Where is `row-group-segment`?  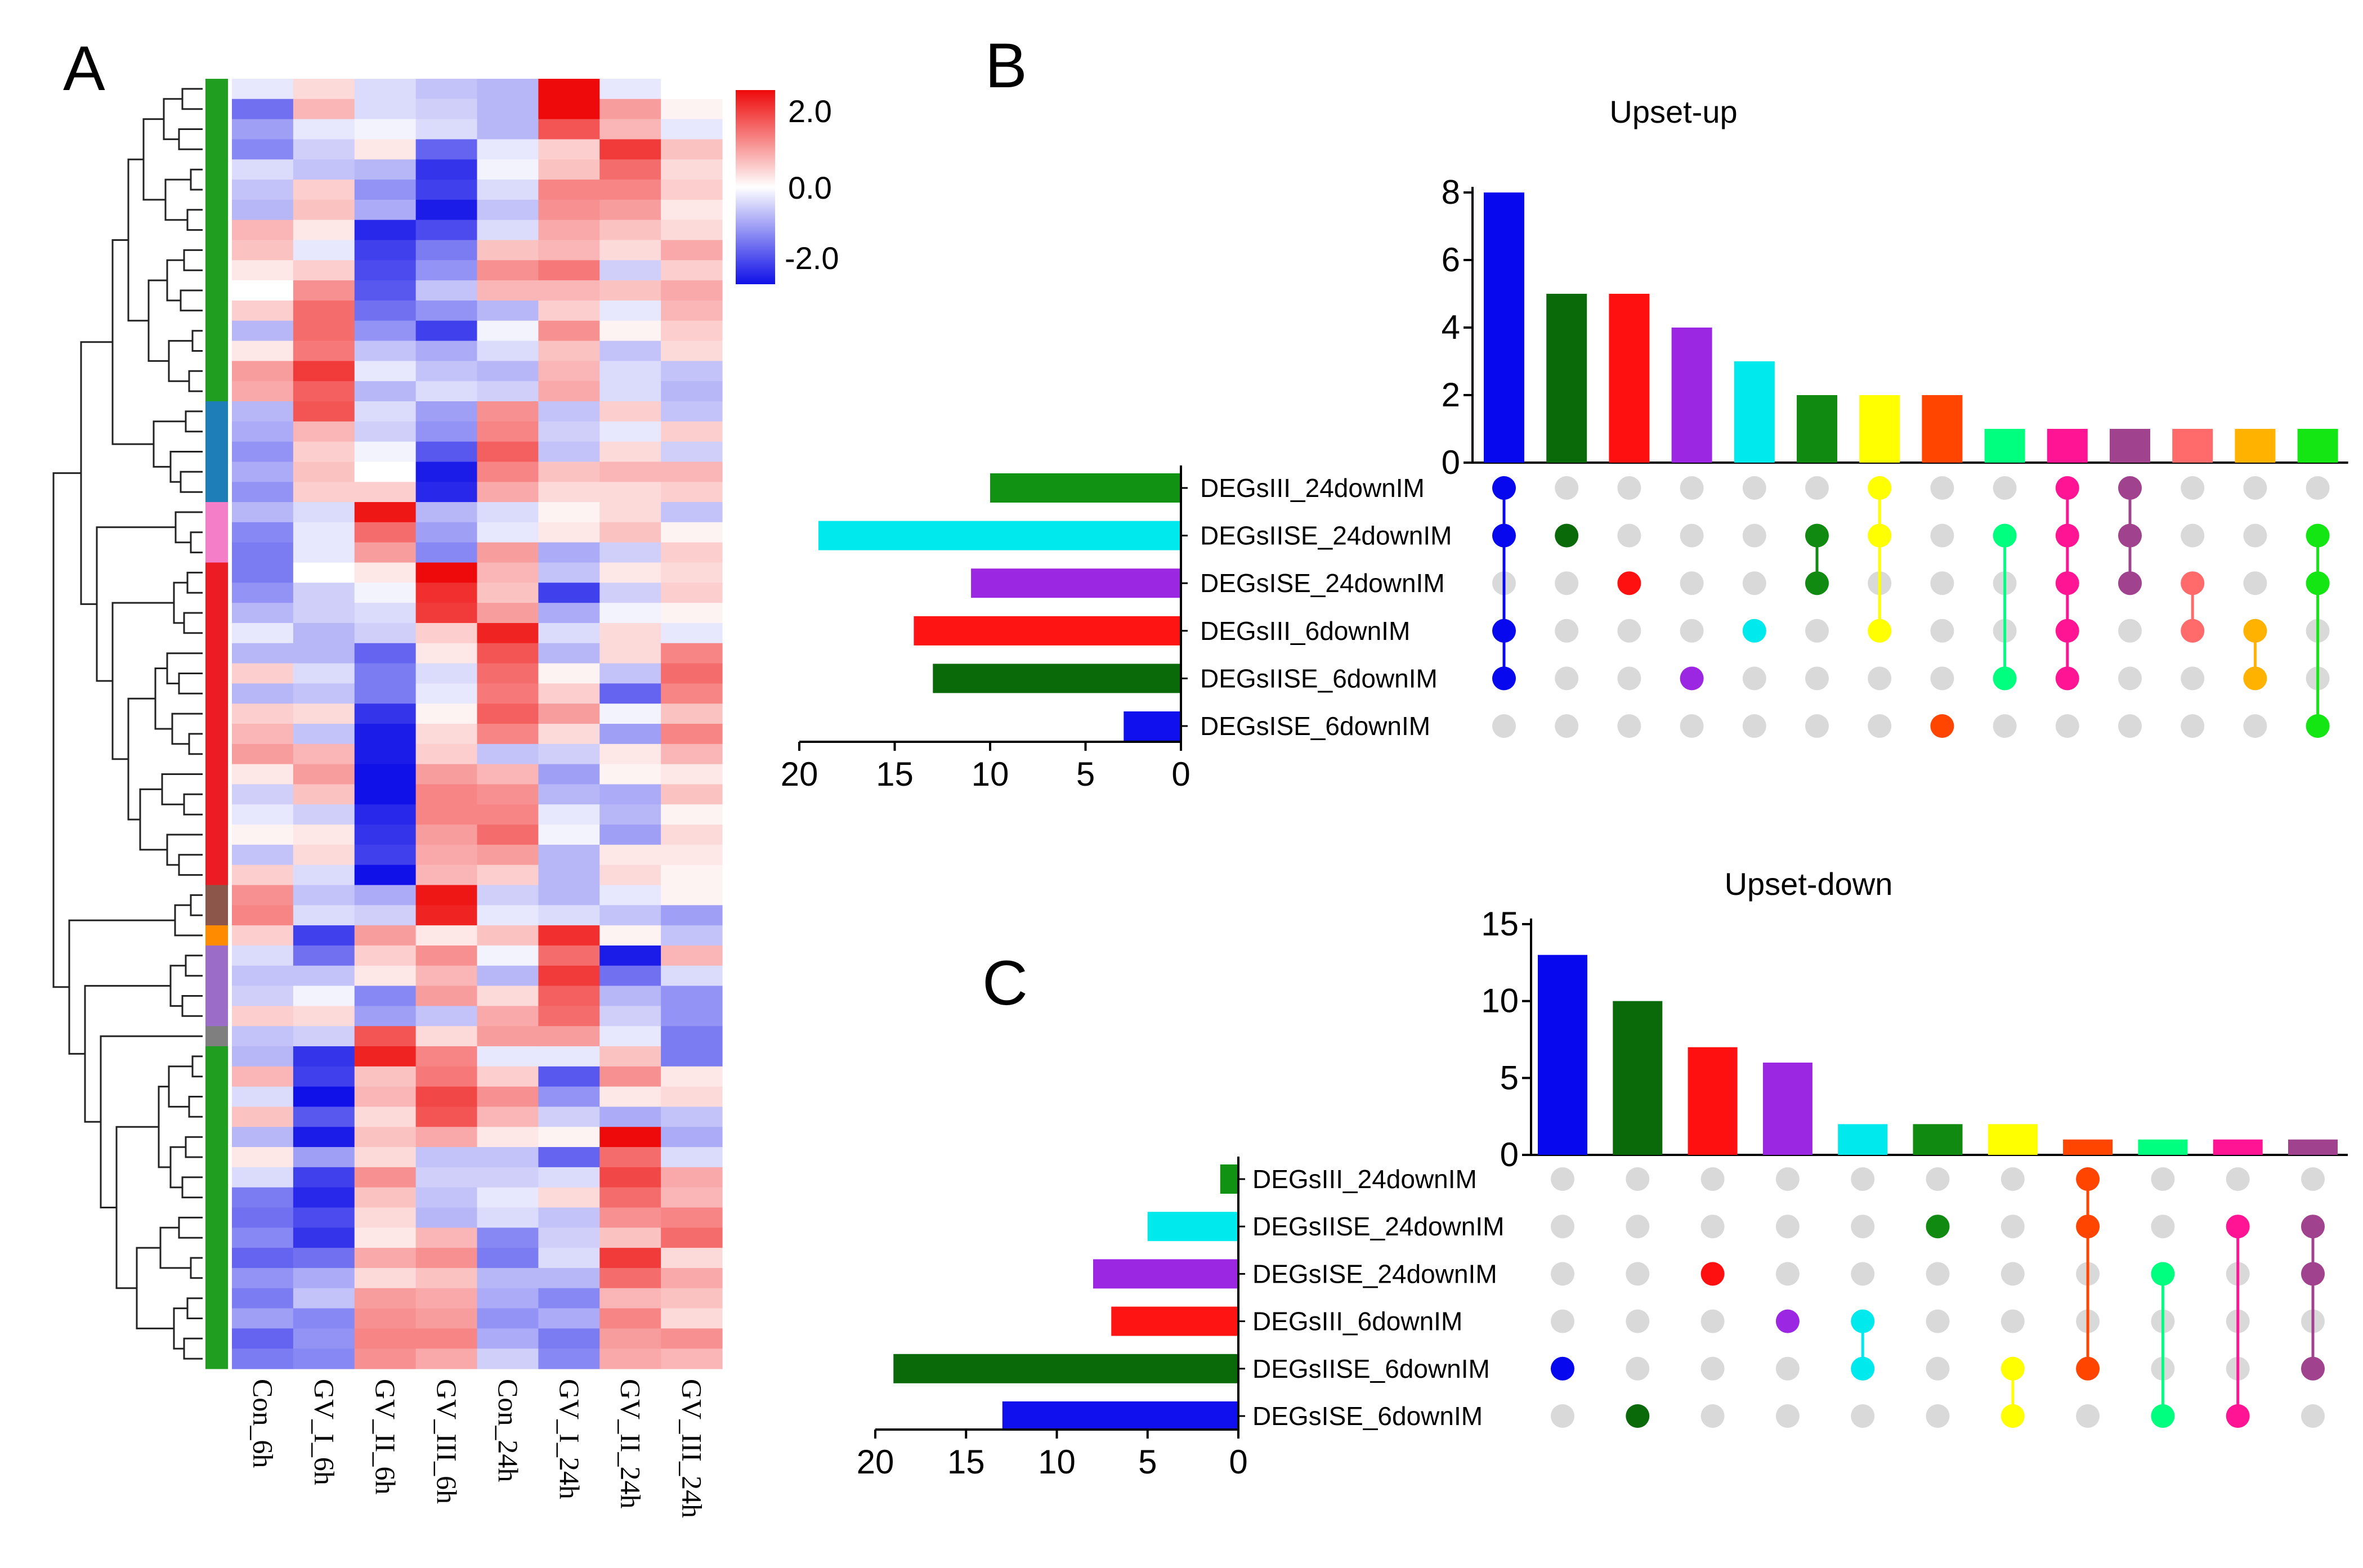 row-group-segment is located at coordinates (216, 764).